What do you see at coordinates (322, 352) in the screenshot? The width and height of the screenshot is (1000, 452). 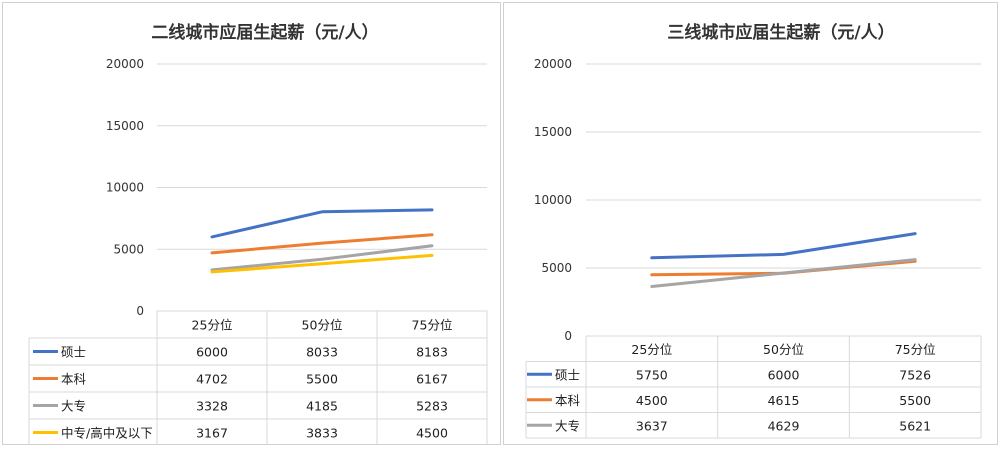 I see `data-label: 8033` at bounding box center [322, 352].